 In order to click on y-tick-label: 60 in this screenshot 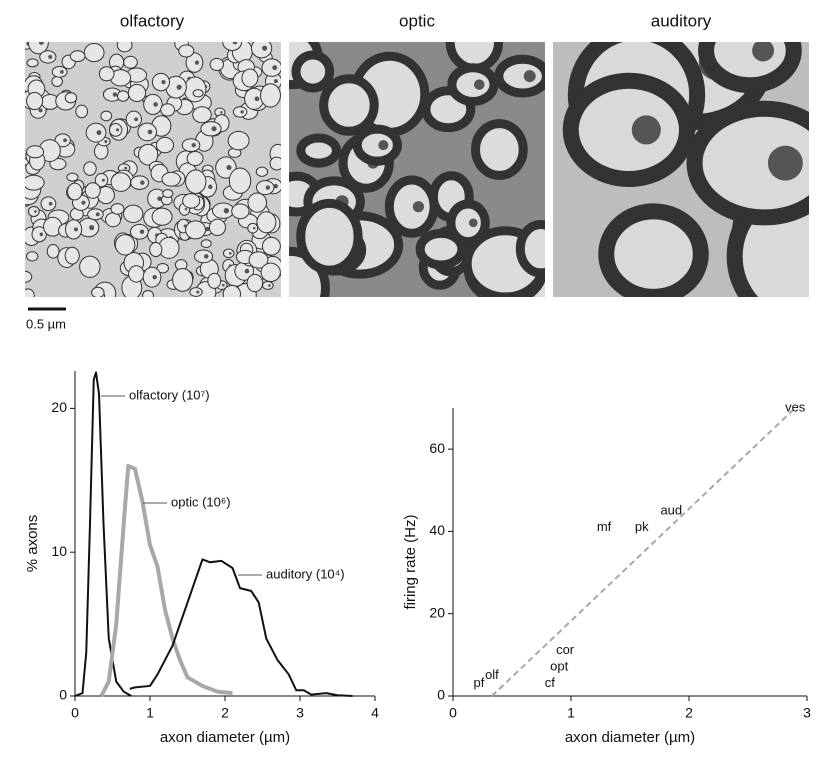, I will do `click(437, 448)`.